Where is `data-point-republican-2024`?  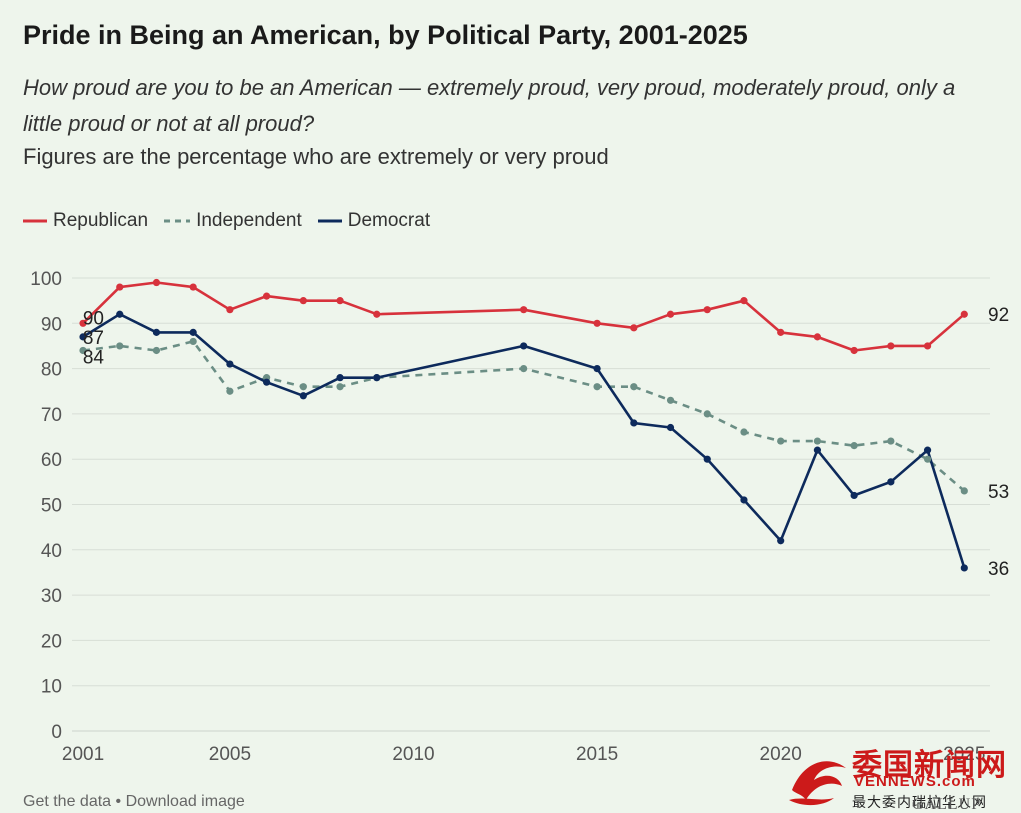 data-point-republican-2024 is located at coordinates (927, 346).